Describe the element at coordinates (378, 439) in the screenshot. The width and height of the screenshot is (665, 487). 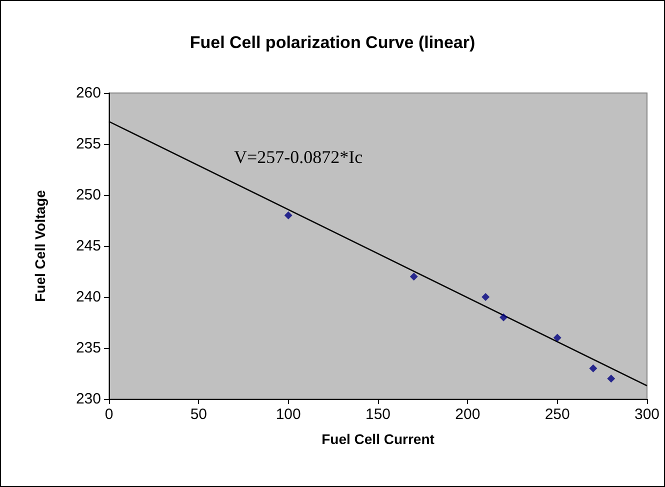
I see `x-axis-title: Fuel Cell Current` at that location.